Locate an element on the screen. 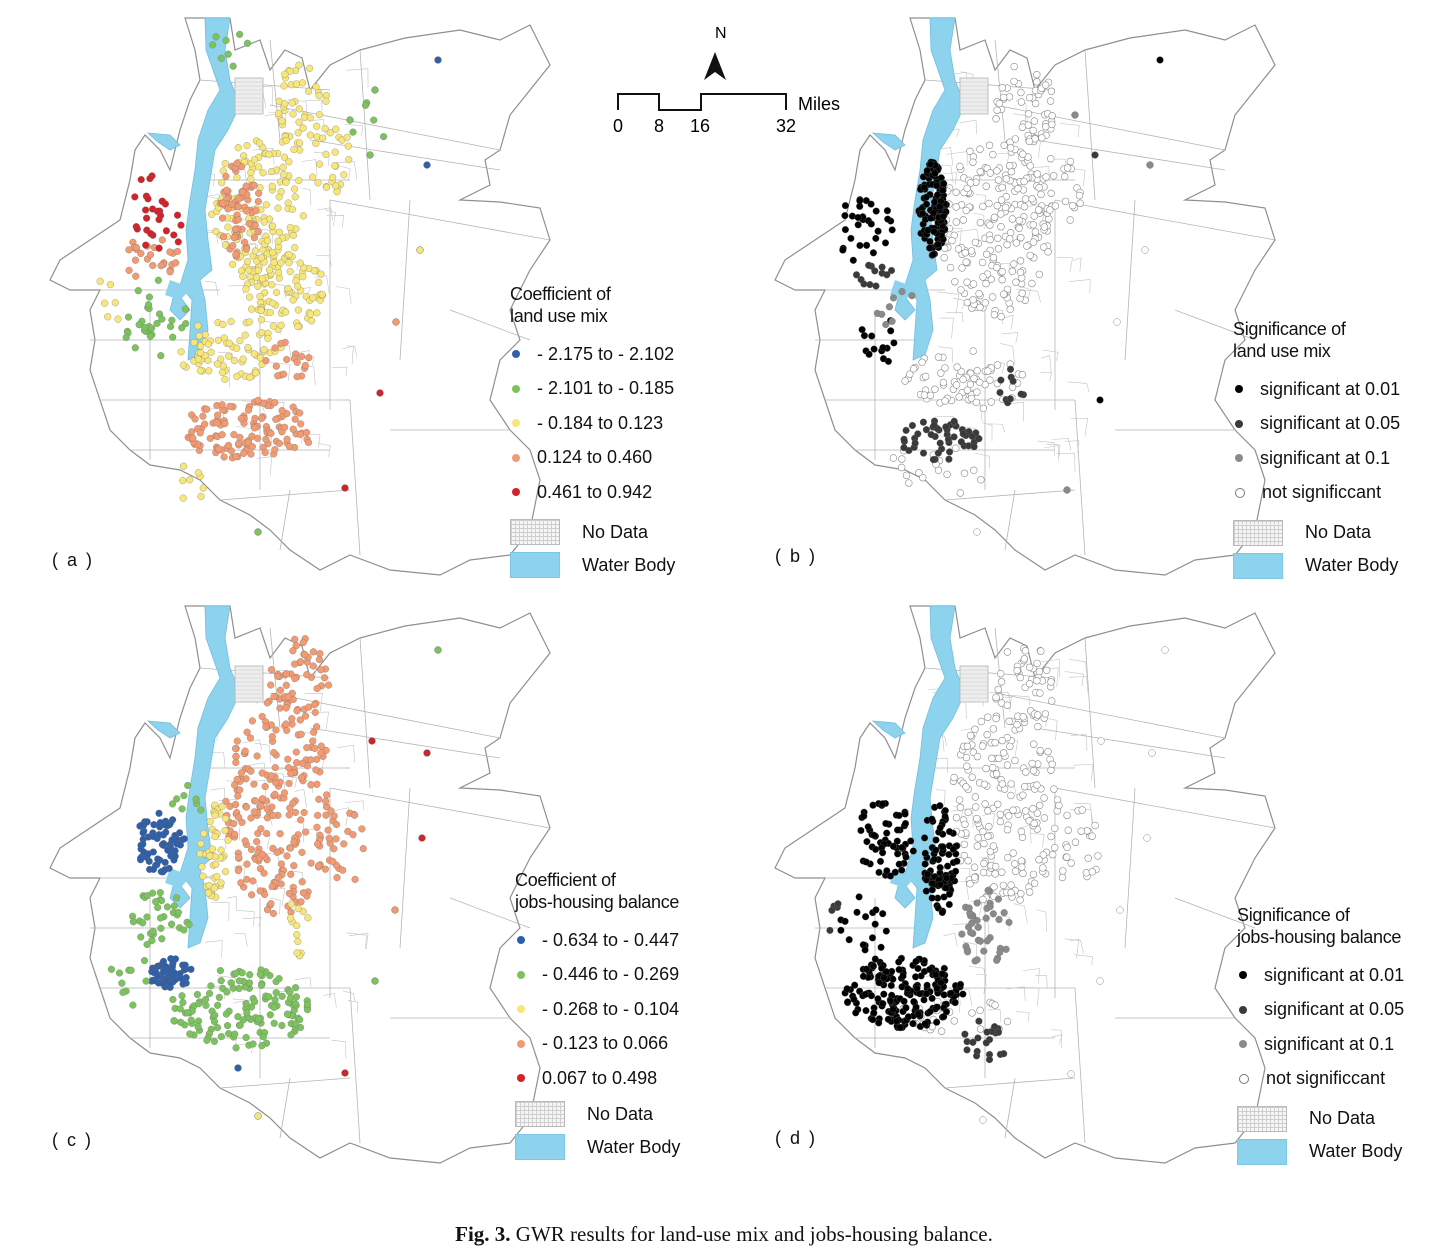 This screenshot has width=1448, height=1260. panel-label-d: ( d ) is located at coordinates (796, 1138).